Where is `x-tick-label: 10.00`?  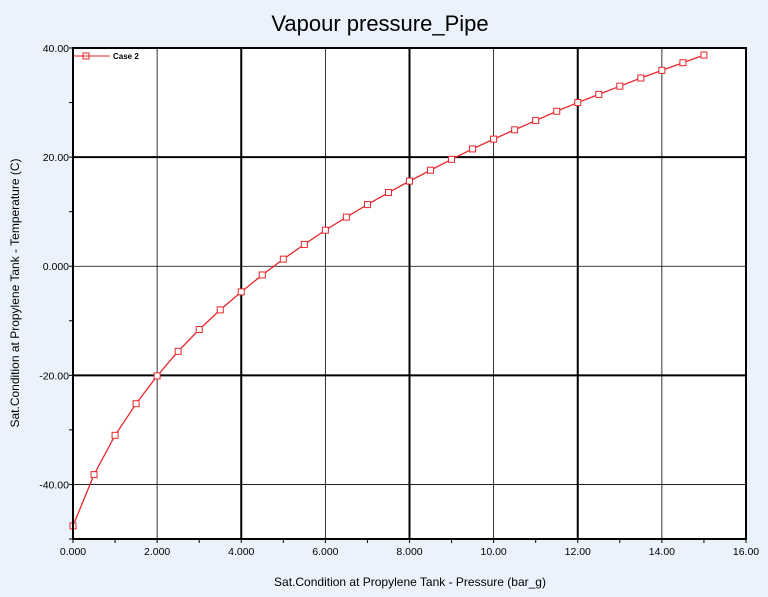 x-tick-label: 10.00 is located at coordinates (493, 552).